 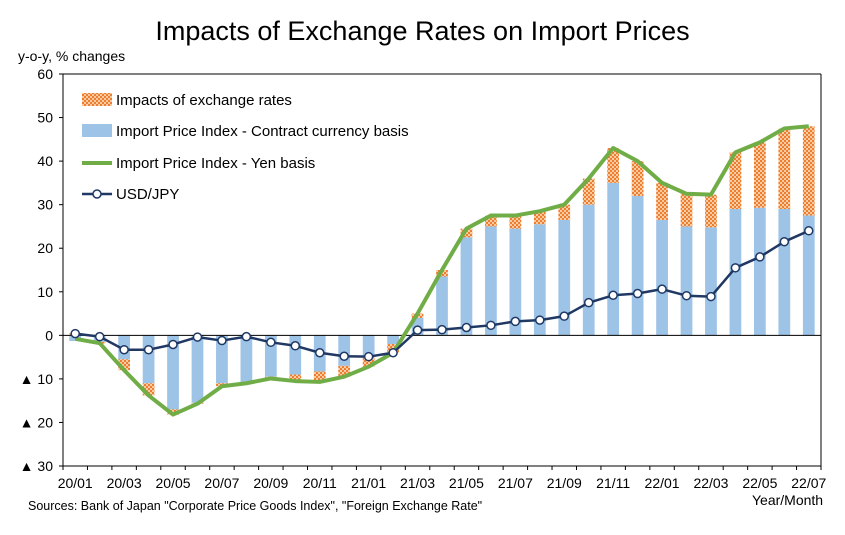 What do you see at coordinates (788, 500) in the screenshot?
I see `x-axis-label: Year/Month` at bounding box center [788, 500].